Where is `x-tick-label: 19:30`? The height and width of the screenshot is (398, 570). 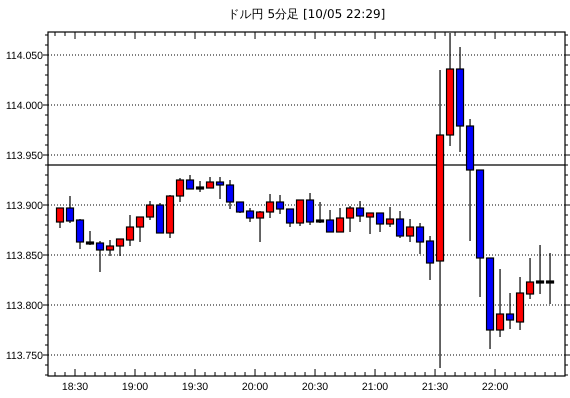
x-tick-label: 19:30 is located at coordinates (195, 387).